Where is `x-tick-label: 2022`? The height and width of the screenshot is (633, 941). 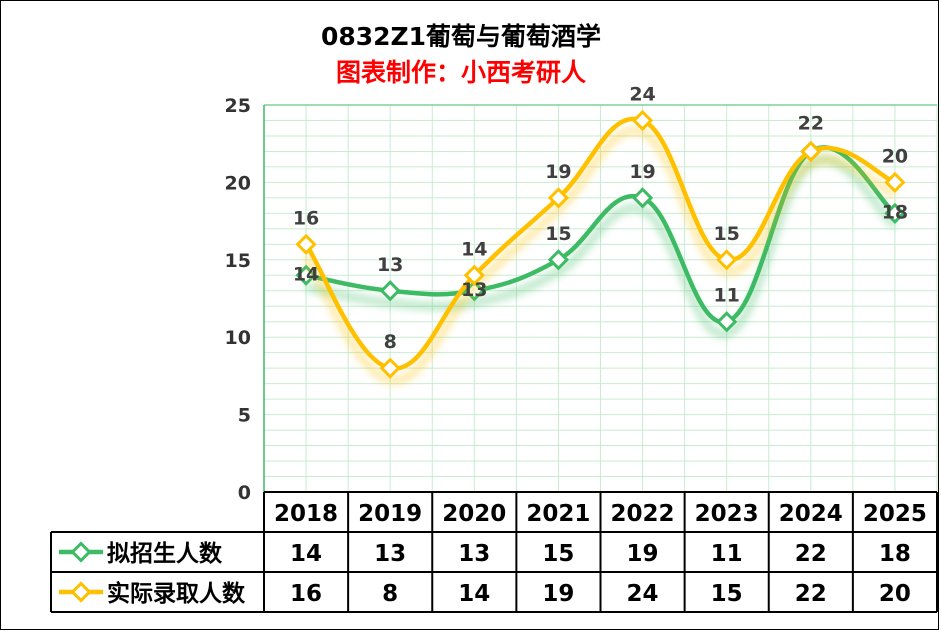
x-tick-label: 2022 is located at coordinates (643, 514).